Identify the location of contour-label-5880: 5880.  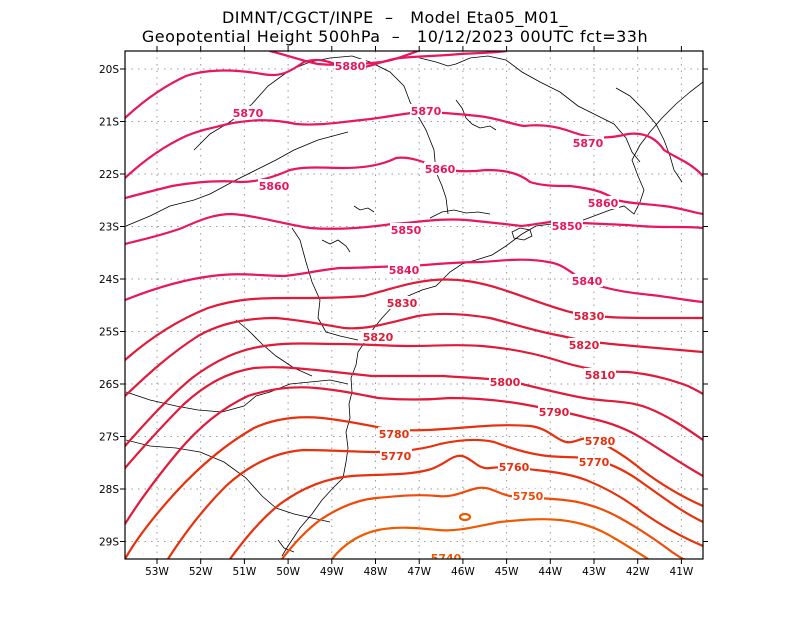
(350, 66).